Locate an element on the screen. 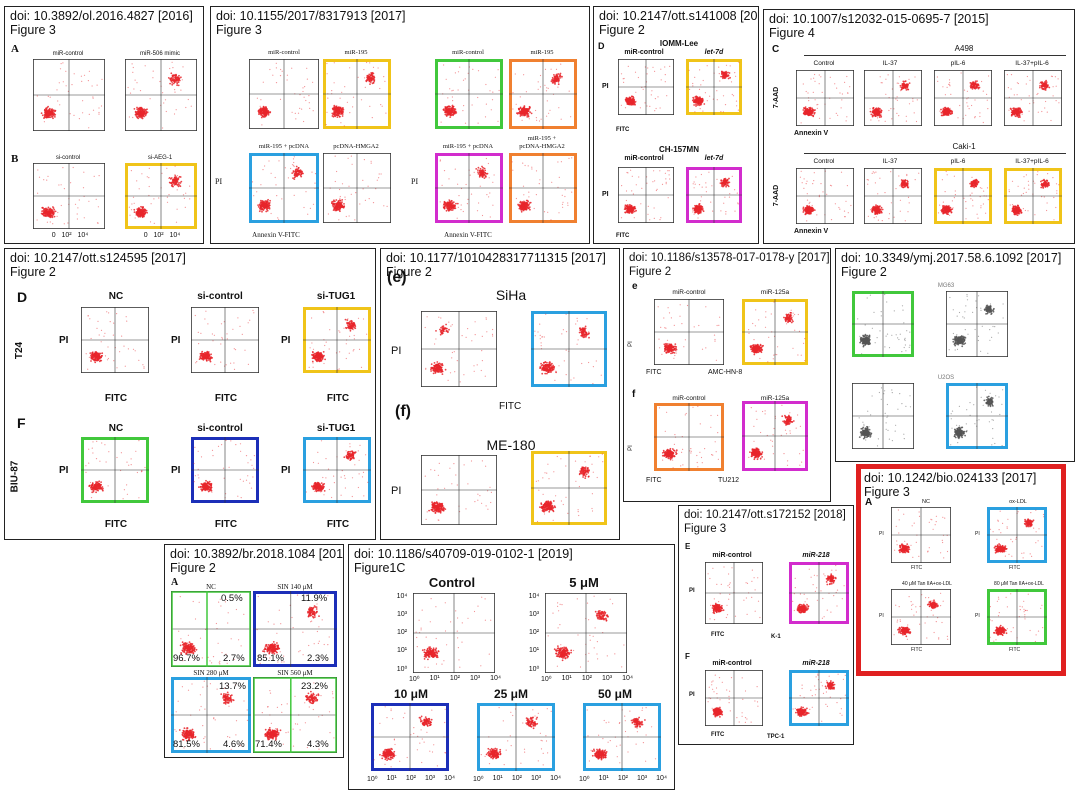  plot-label: Control is located at coordinates (824, 161).